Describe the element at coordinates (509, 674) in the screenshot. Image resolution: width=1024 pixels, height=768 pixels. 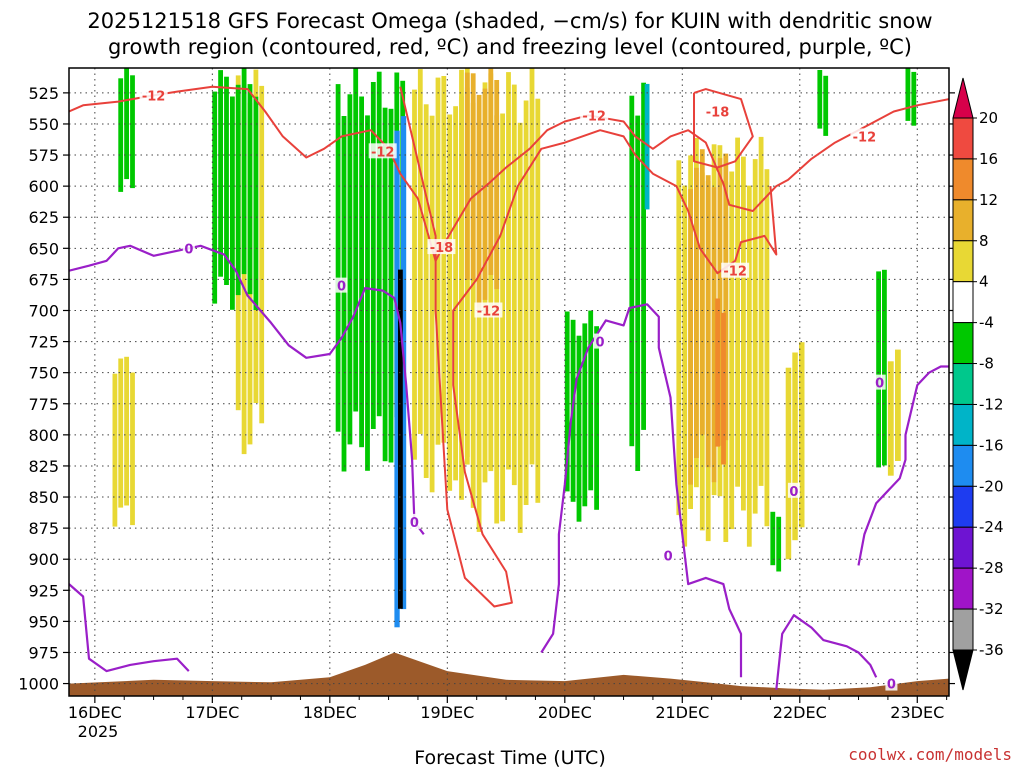
I see `terrain-layer` at that location.